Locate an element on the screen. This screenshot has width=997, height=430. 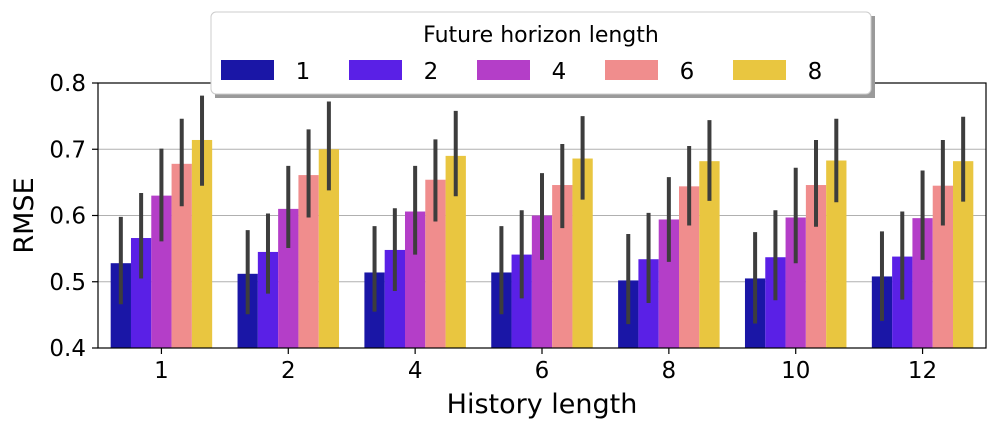
x-tick-label: 10 is located at coordinates (795, 371).